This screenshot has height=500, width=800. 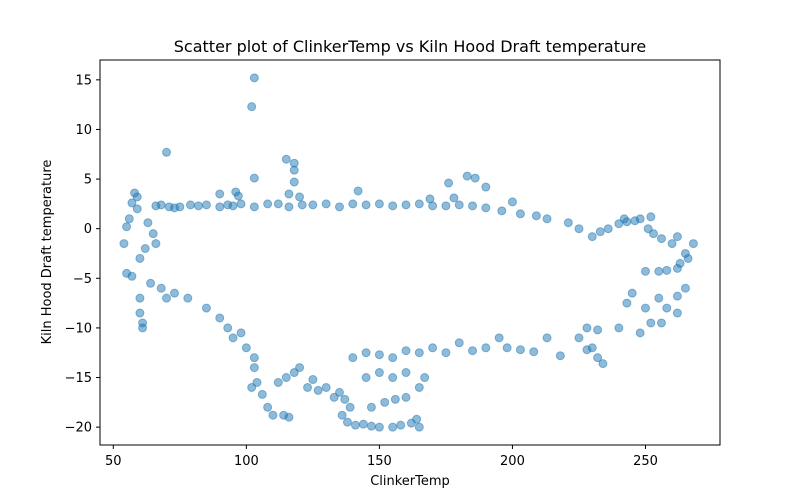 What do you see at coordinates (88, 229) in the screenshot?
I see `y-tick-label: 0` at bounding box center [88, 229].